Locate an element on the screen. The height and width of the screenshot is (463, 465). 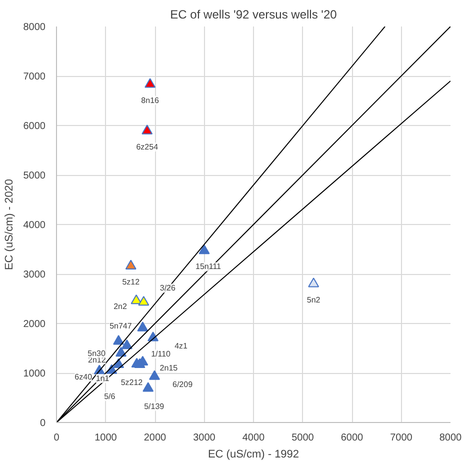
x-axis-title: EC (uS/cm) - 1992 is located at coordinates (254, 454).